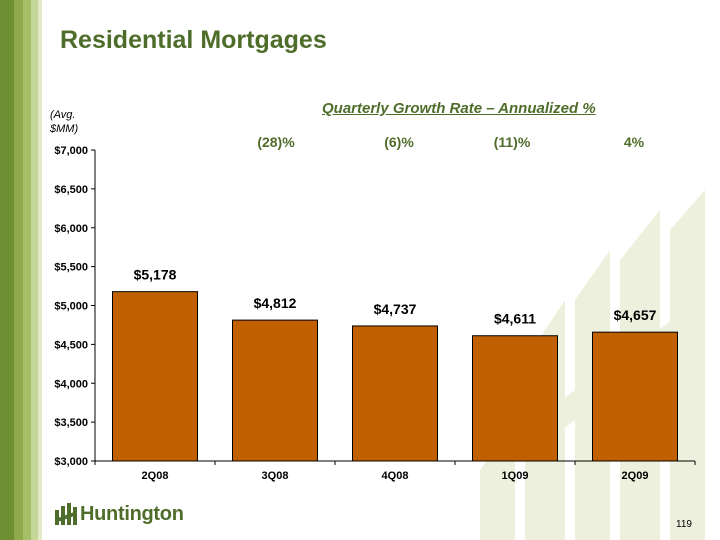 The width and height of the screenshot is (720, 540). What do you see at coordinates (515, 319) in the screenshot?
I see `data-label-1q09: $4,611` at bounding box center [515, 319].